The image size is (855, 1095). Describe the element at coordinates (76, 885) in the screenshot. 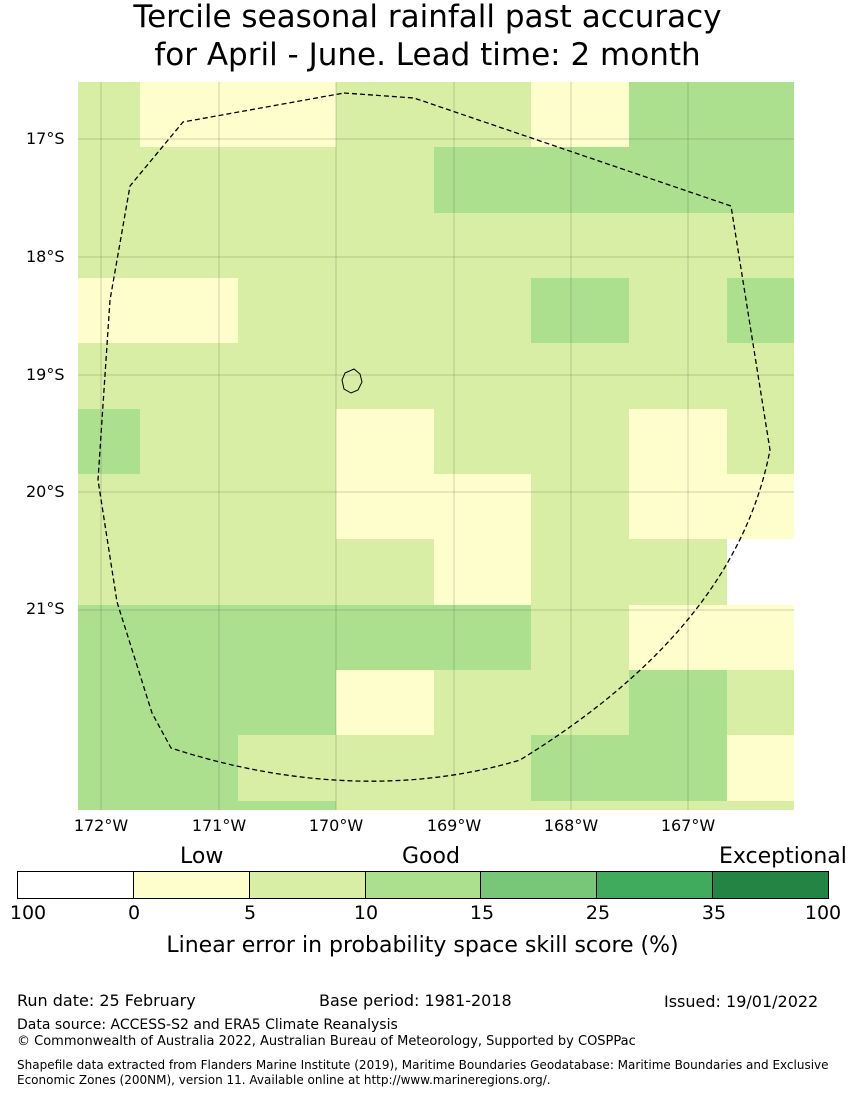

I see `colorbar-swatch-negative` at that location.